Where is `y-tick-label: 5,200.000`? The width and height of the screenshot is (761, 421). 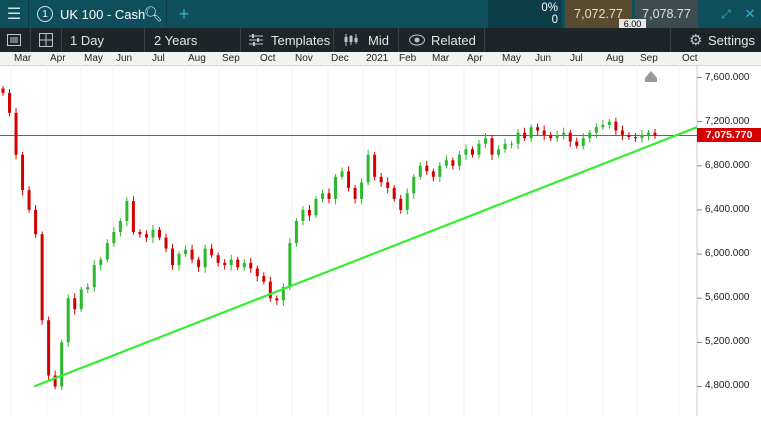
y-tick-label: 5,200.000 is located at coordinates (727, 342).